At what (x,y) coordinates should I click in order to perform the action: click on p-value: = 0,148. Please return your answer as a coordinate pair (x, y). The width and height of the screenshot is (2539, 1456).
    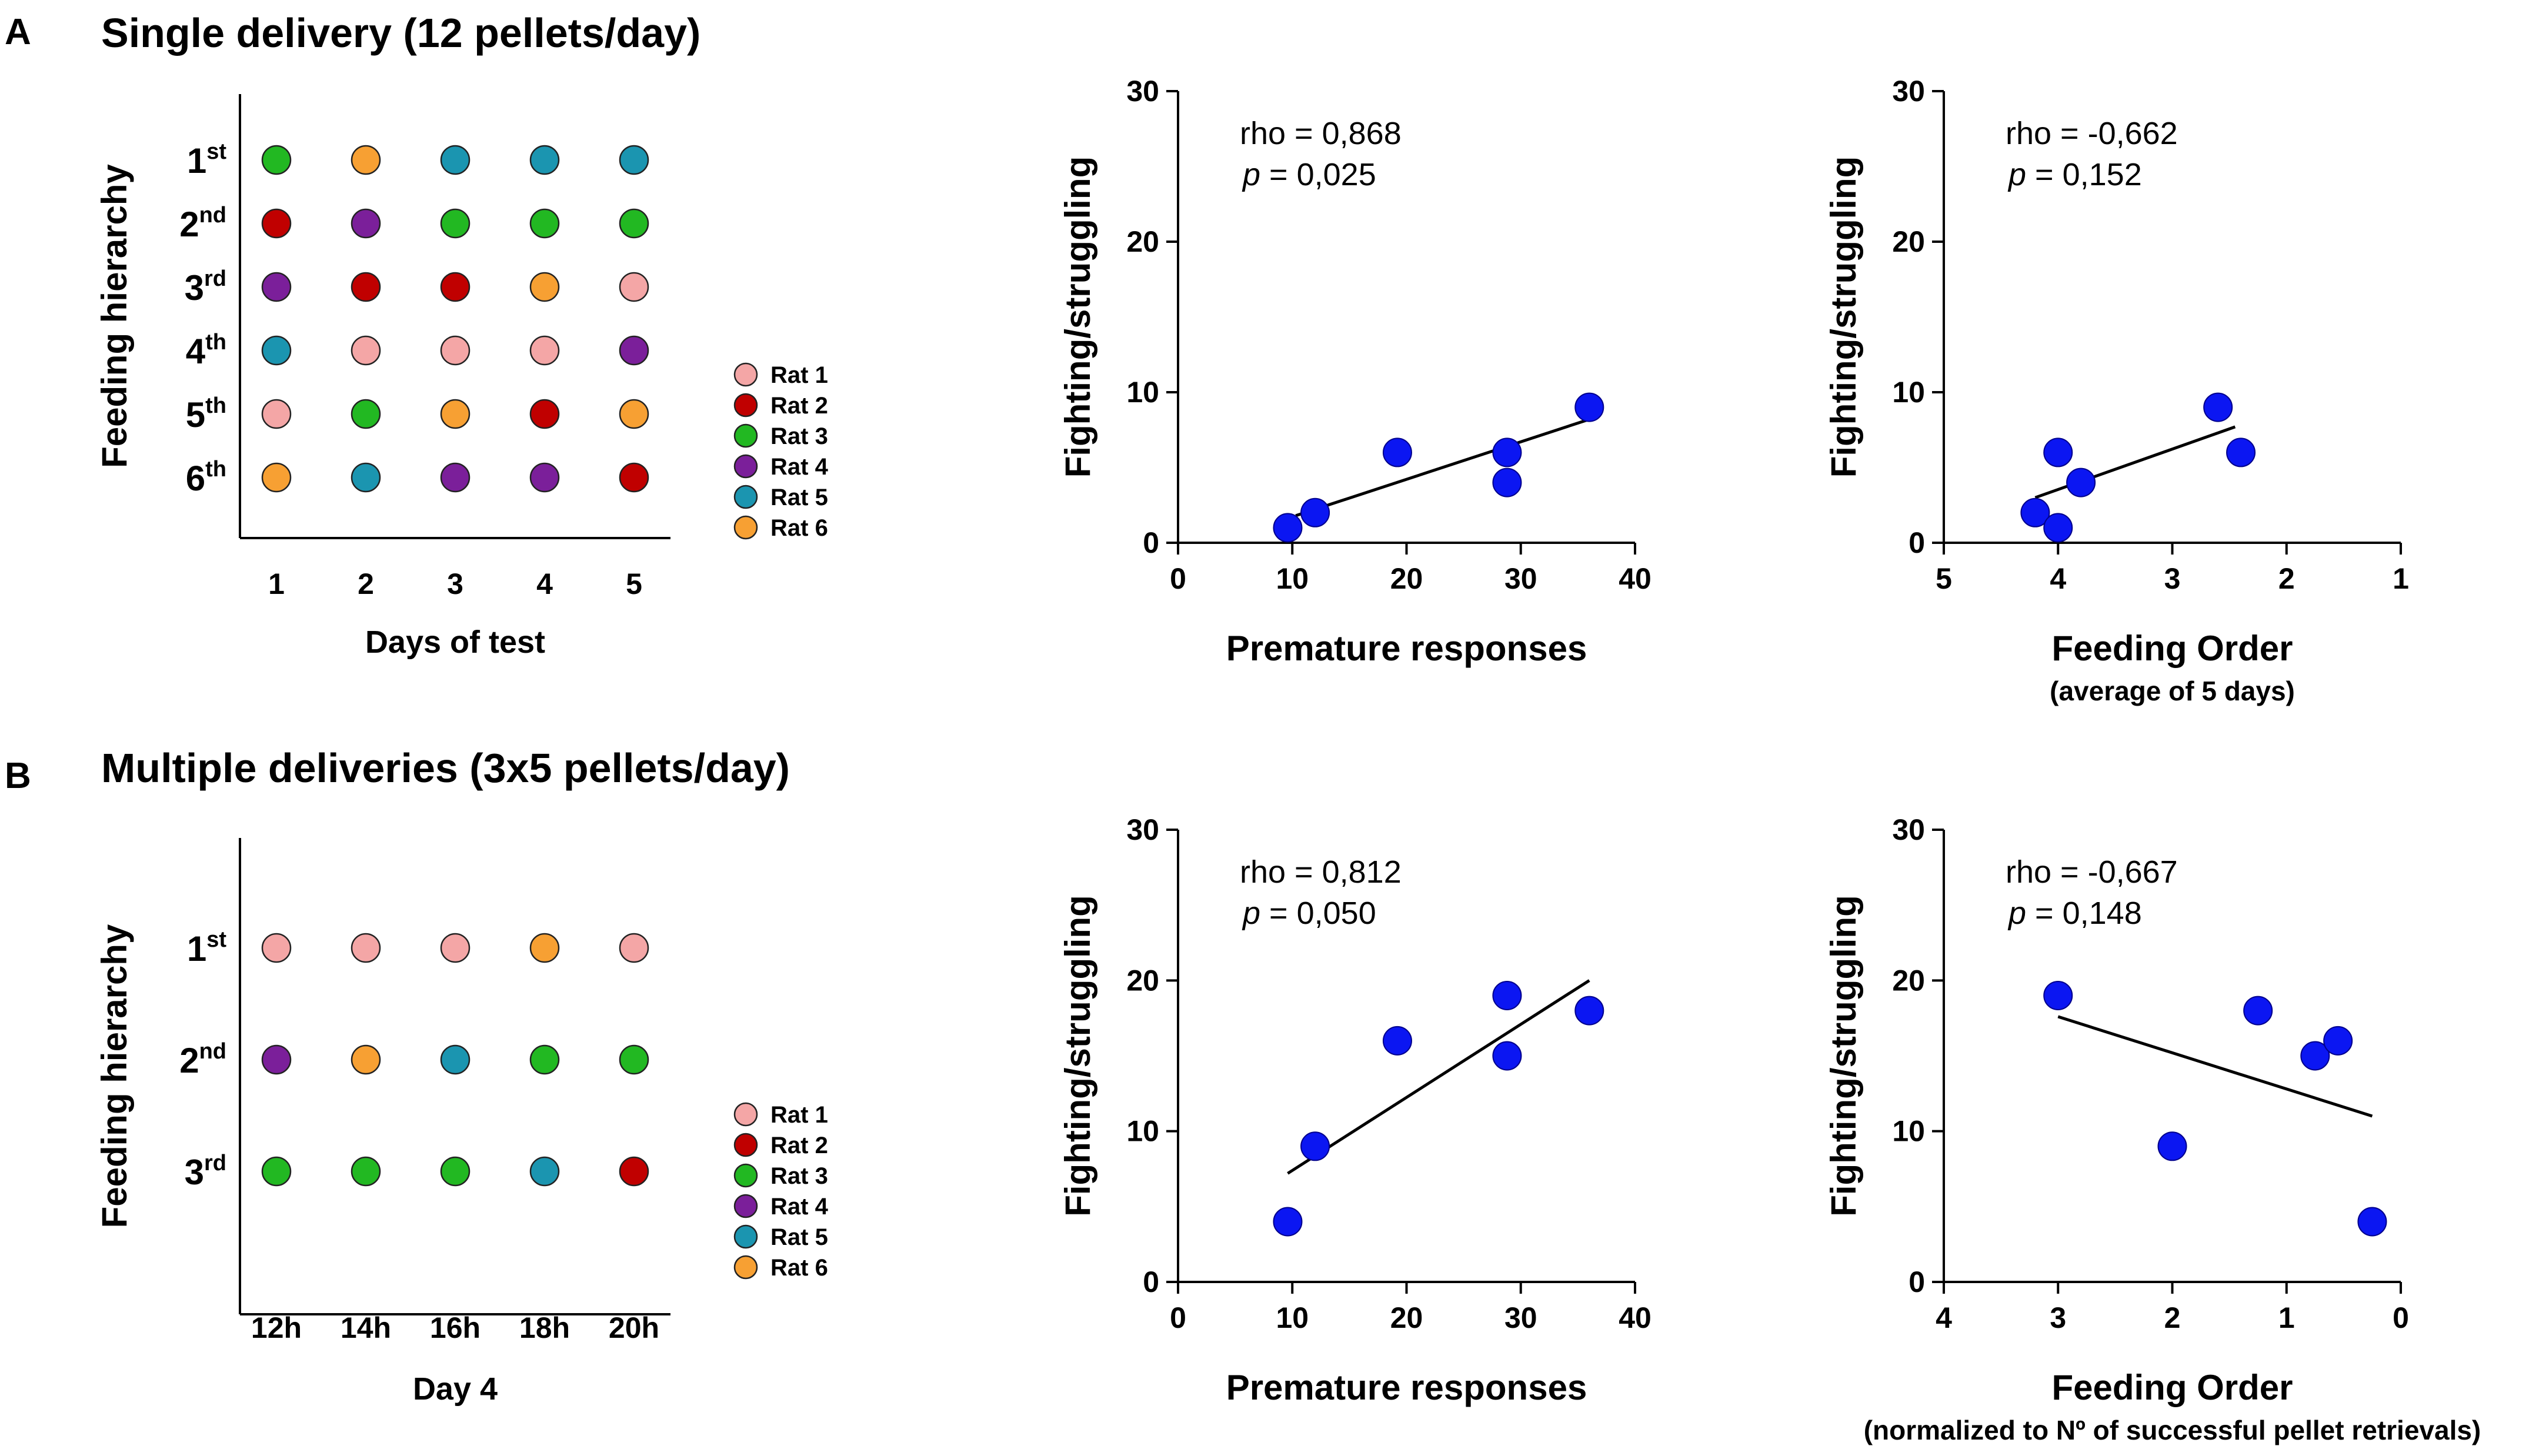
    Looking at the image, I should click on (2084, 914).